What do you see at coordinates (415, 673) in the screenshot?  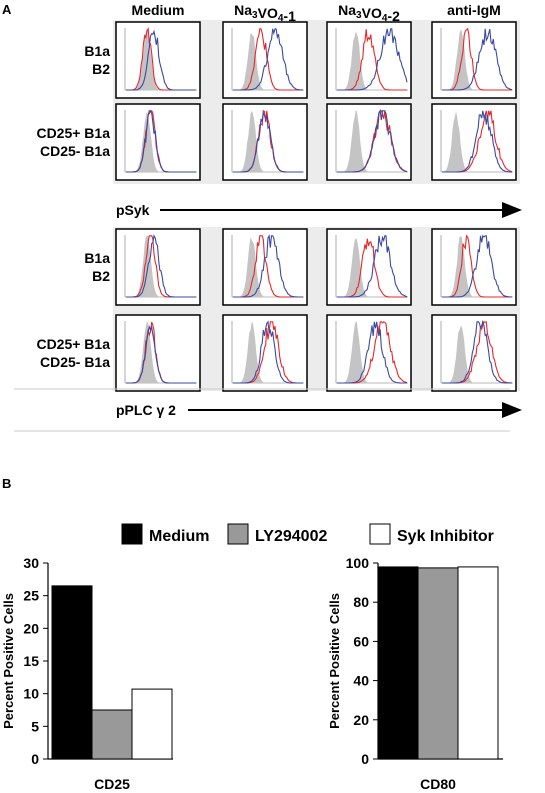 I see `bar-chart-cd80: 0 20 40 60 80 100 Percent Positive Cells CD80` at bounding box center [415, 673].